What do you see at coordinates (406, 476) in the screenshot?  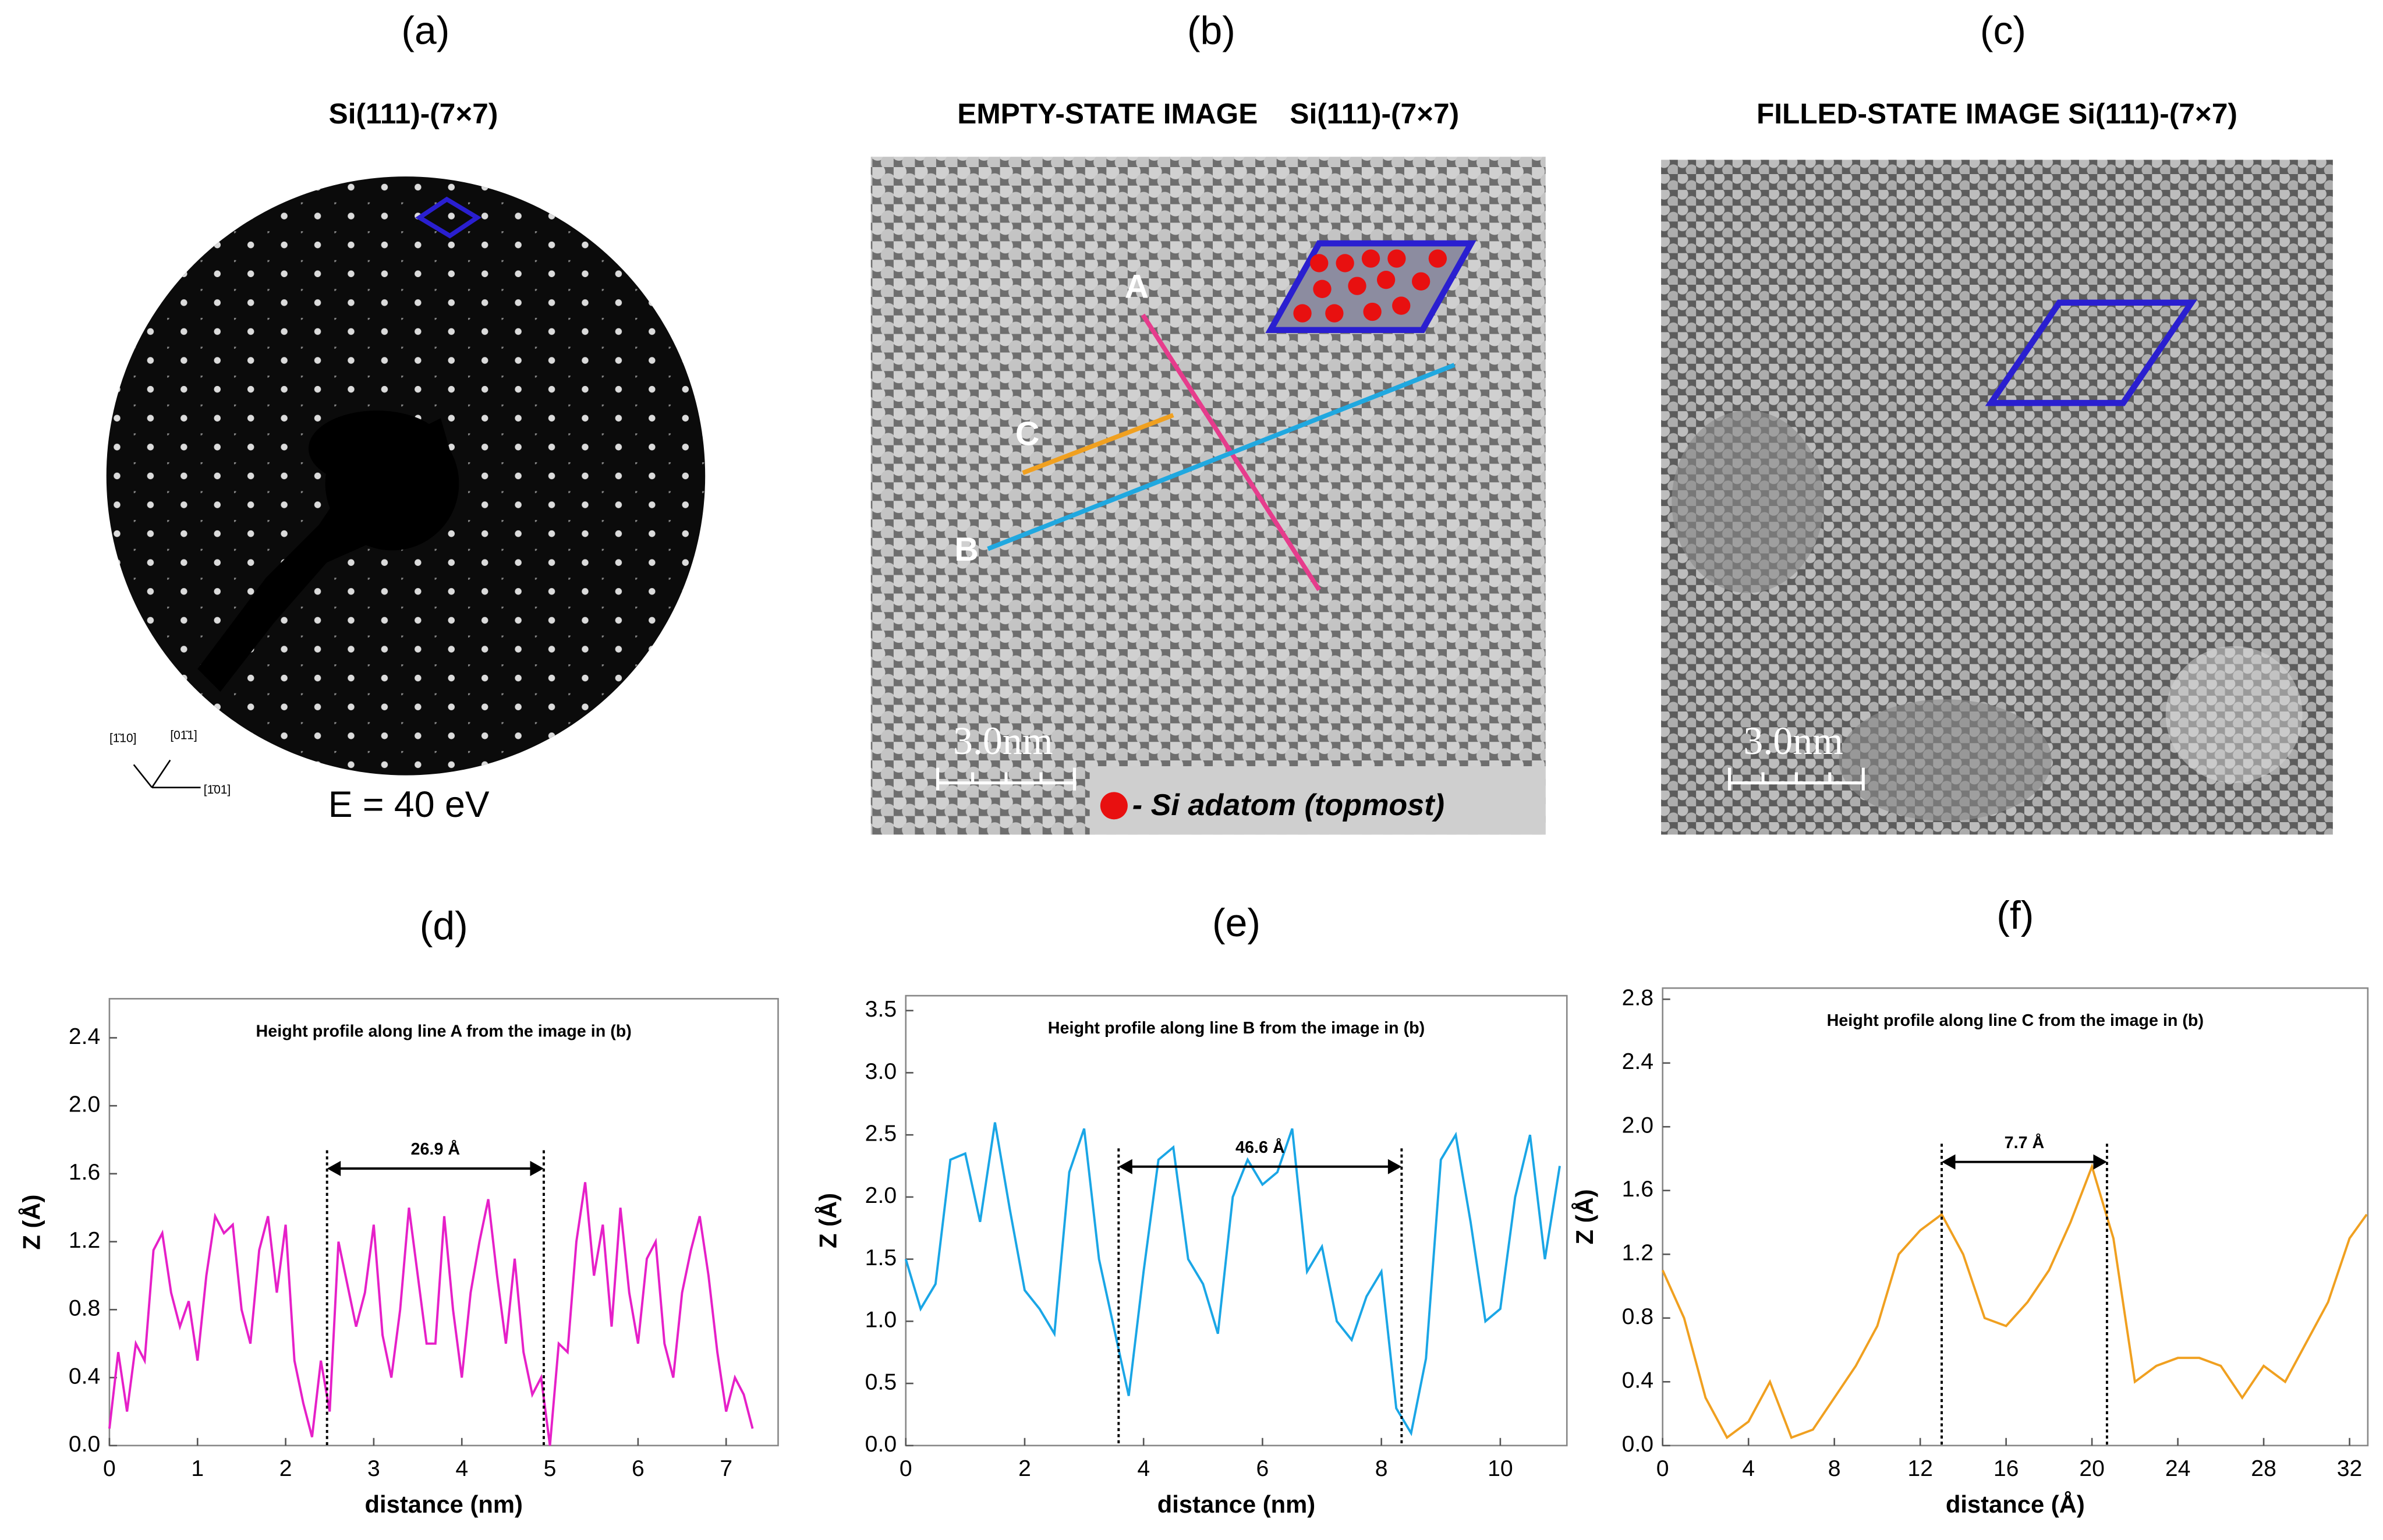 I see `leed-pattern` at bounding box center [406, 476].